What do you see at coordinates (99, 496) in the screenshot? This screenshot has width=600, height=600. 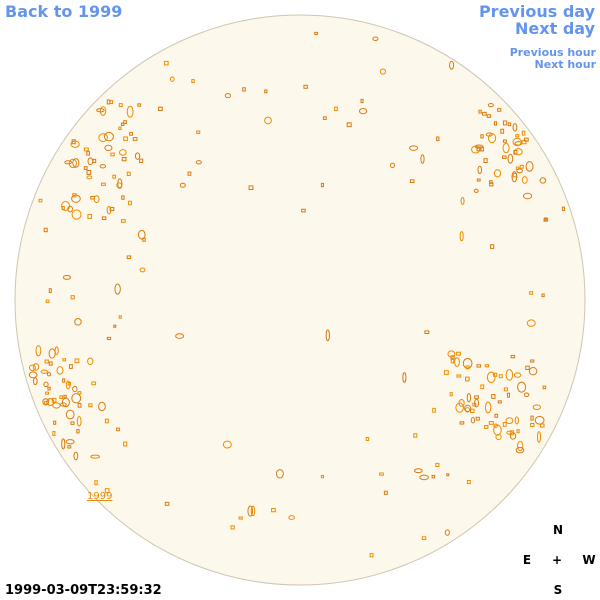 I see `disk-label-link: 1999` at bounding box center [99, 496].